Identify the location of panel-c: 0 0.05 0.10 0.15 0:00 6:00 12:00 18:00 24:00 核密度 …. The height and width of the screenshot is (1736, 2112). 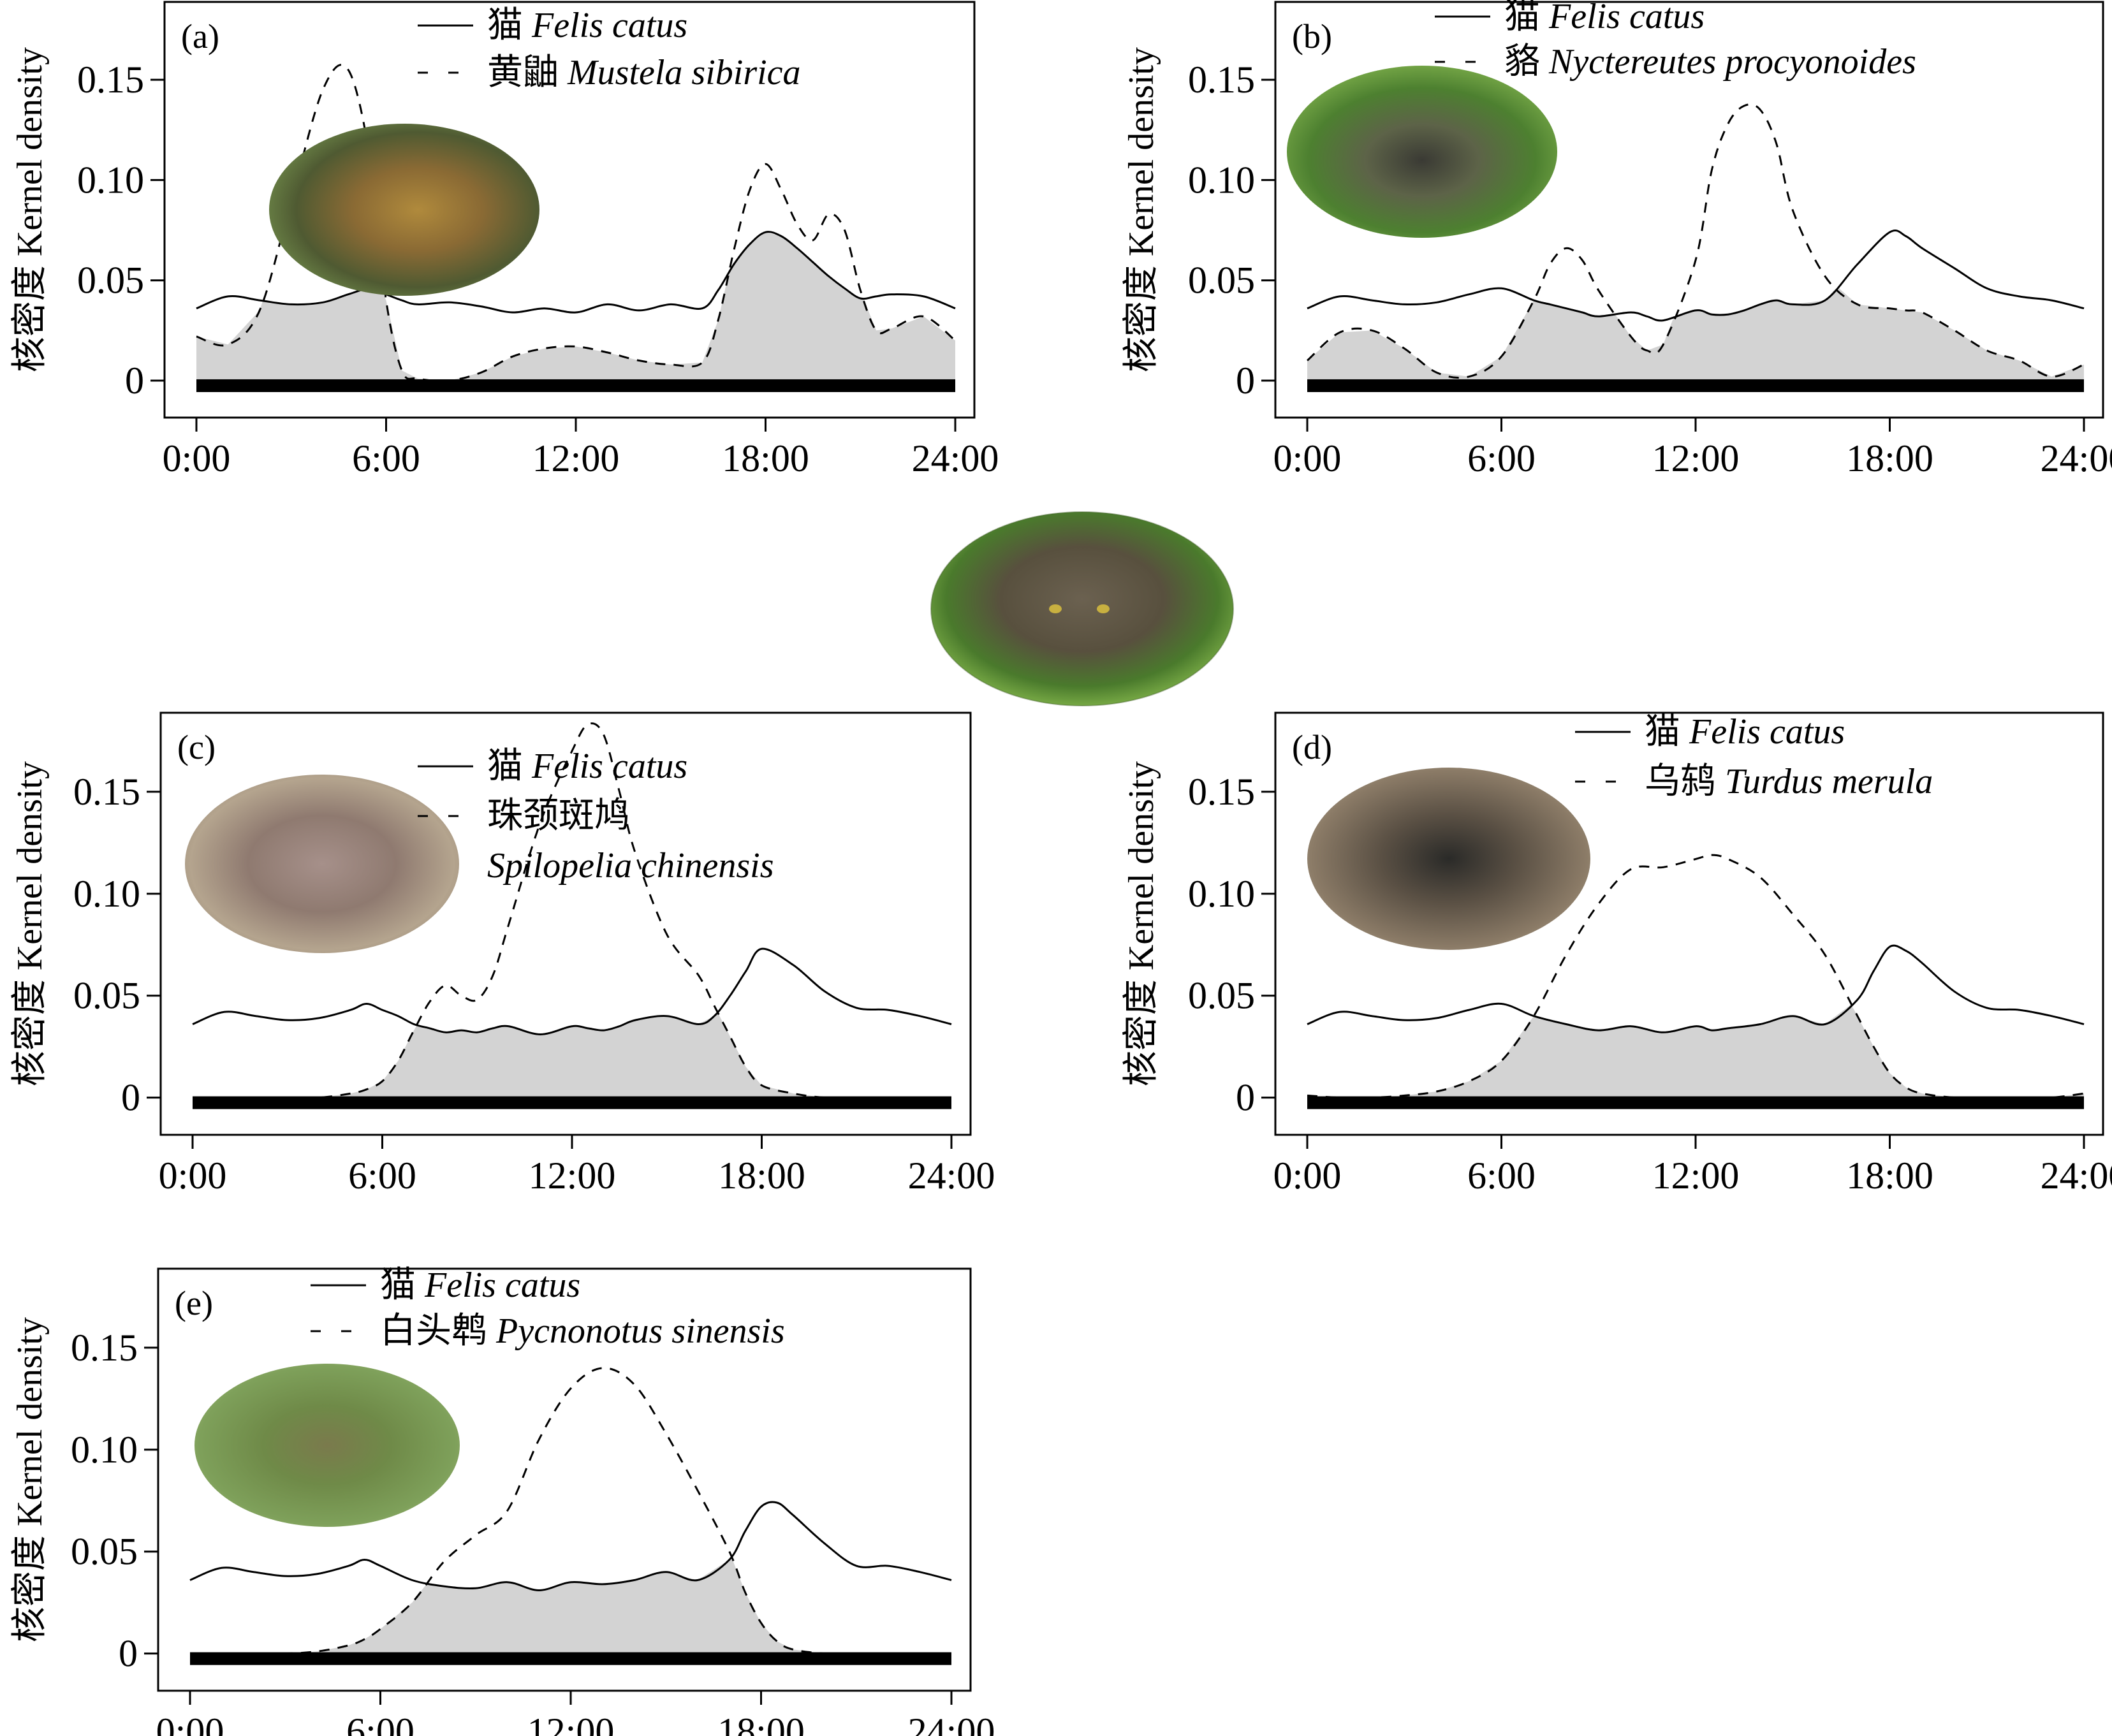
(502, 954).